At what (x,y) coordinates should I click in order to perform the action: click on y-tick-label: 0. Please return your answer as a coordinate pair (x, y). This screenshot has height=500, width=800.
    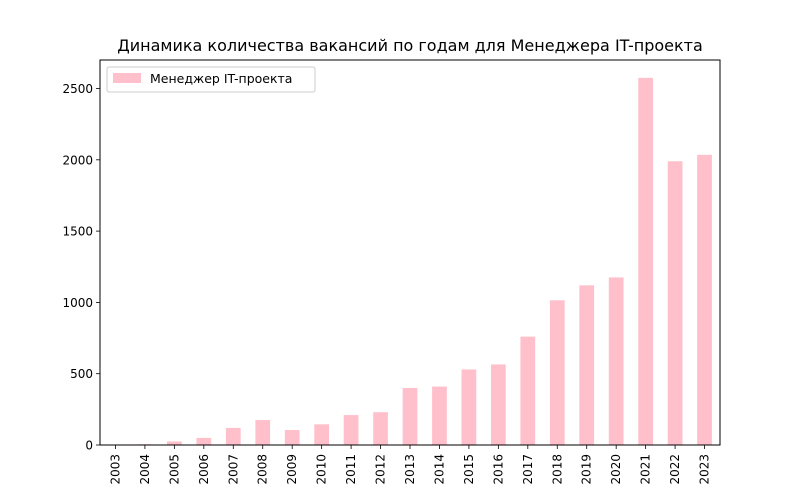
    Looking at the image, I should click on (89, 446).